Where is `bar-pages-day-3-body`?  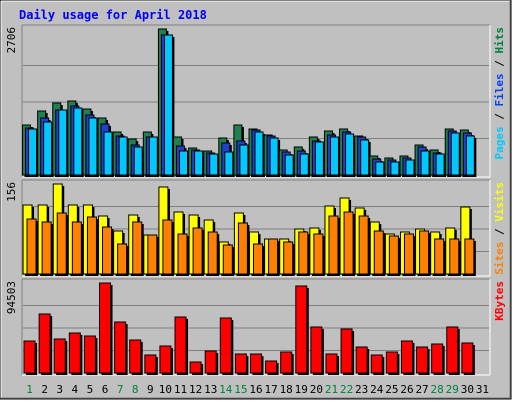
bar-pages-day-3-body is located at coordinates (63, 142).